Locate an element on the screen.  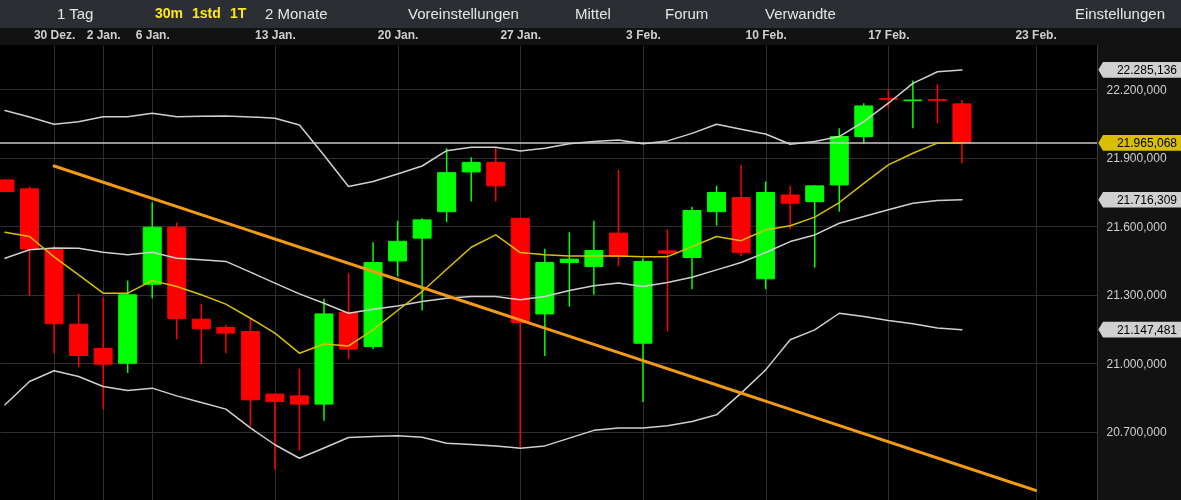
text: 21.716,309 is located at coordinates (1147, 199).